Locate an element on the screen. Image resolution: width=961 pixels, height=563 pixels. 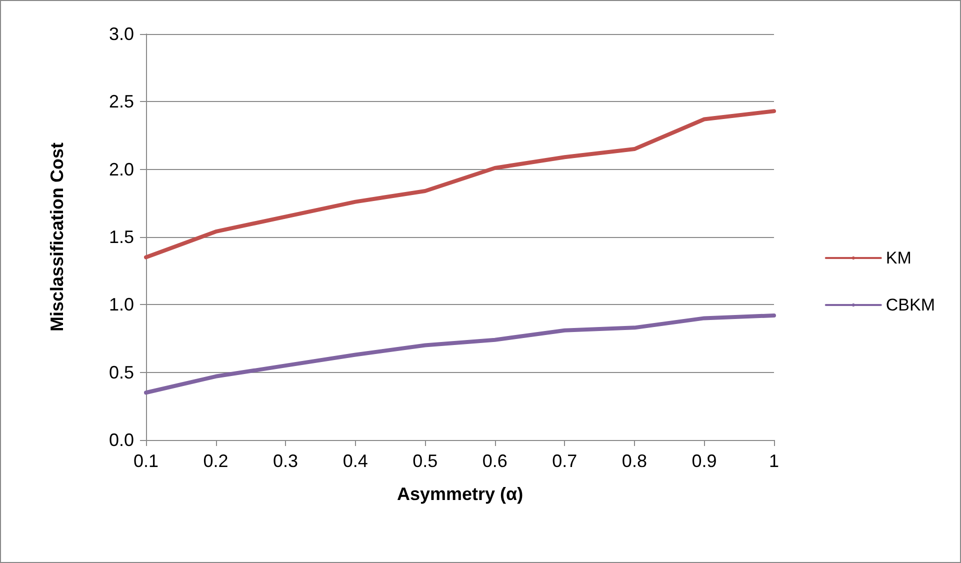
x-tick-label: 0.6 is located at coordinates (495, 461).